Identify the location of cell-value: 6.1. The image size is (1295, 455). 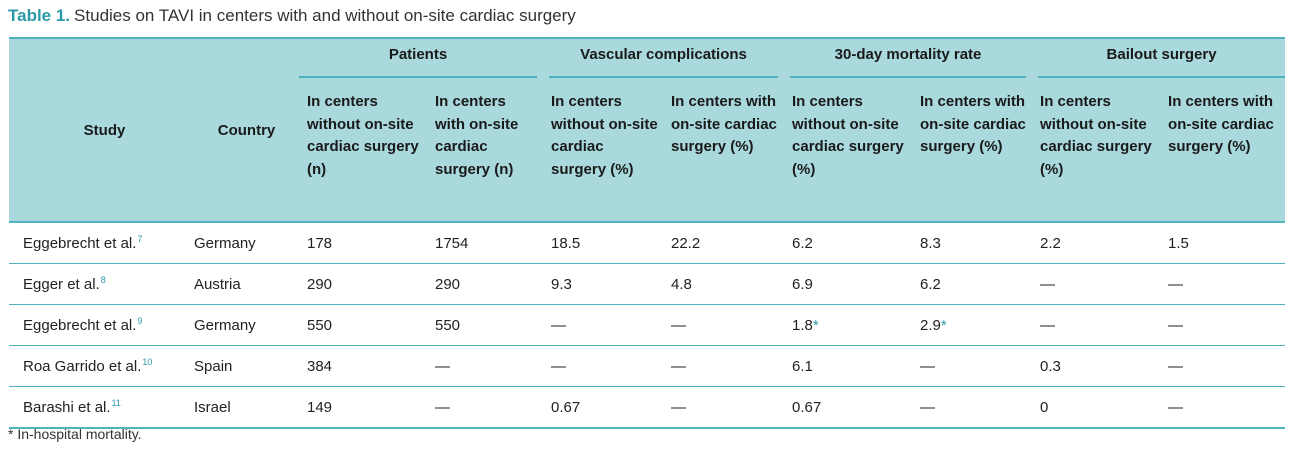
(848, 366).